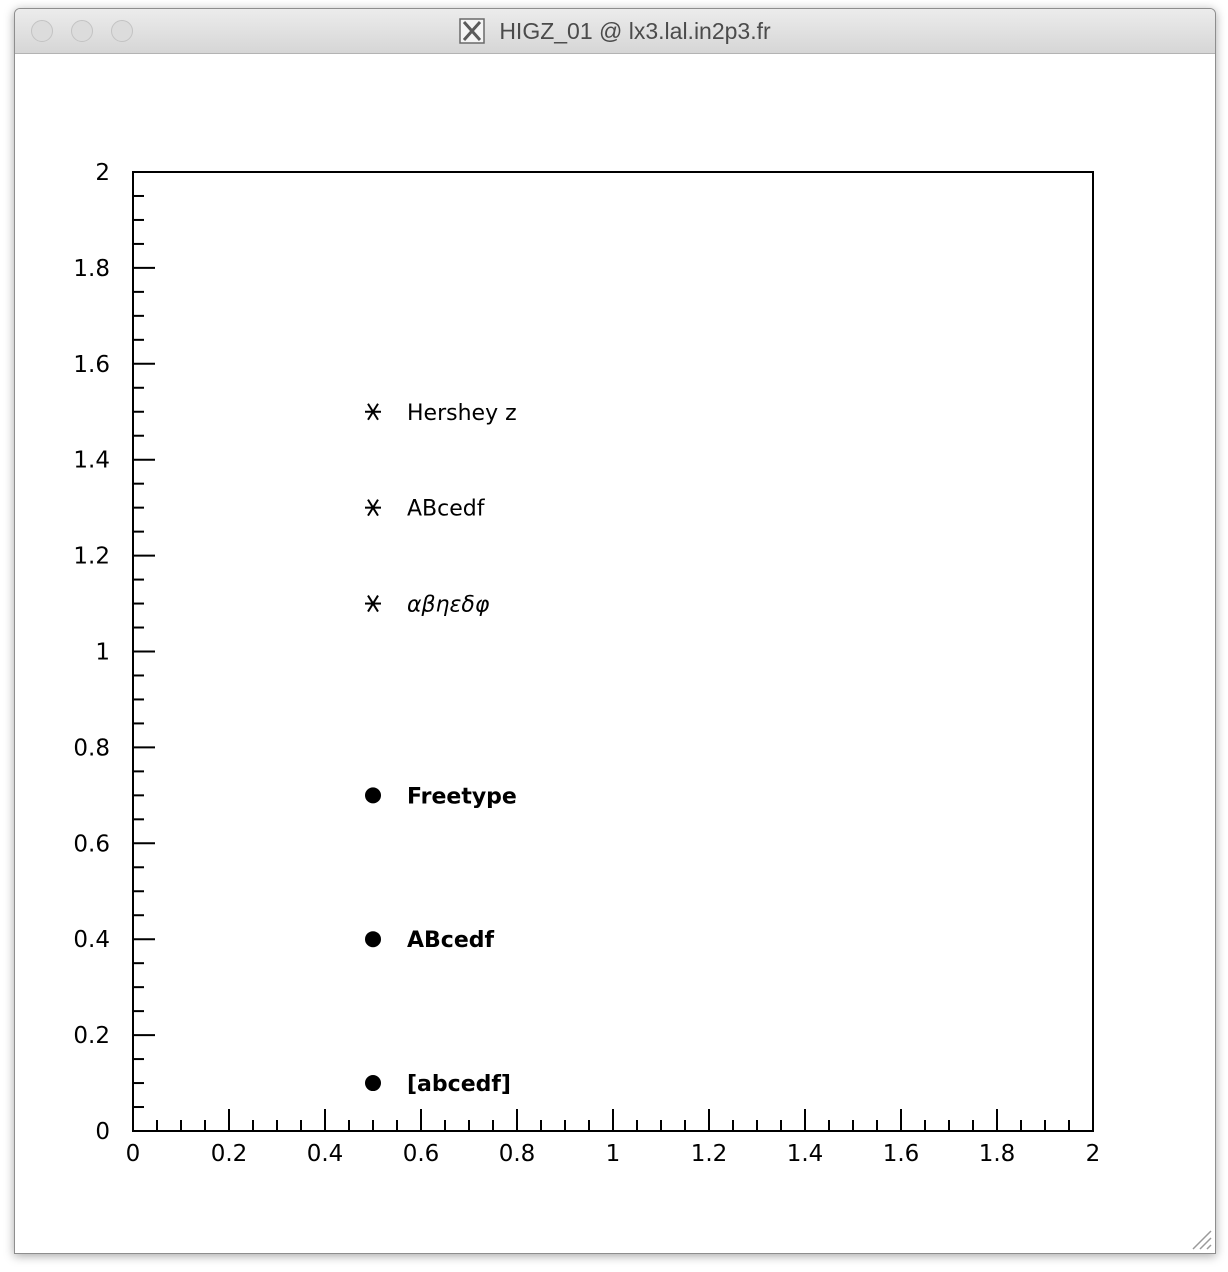 This screenshot has width=1228, height=1272. Describe the element at coordinates (102, 173) in the screenshot. I see `y-tick-label: 2` at that location.